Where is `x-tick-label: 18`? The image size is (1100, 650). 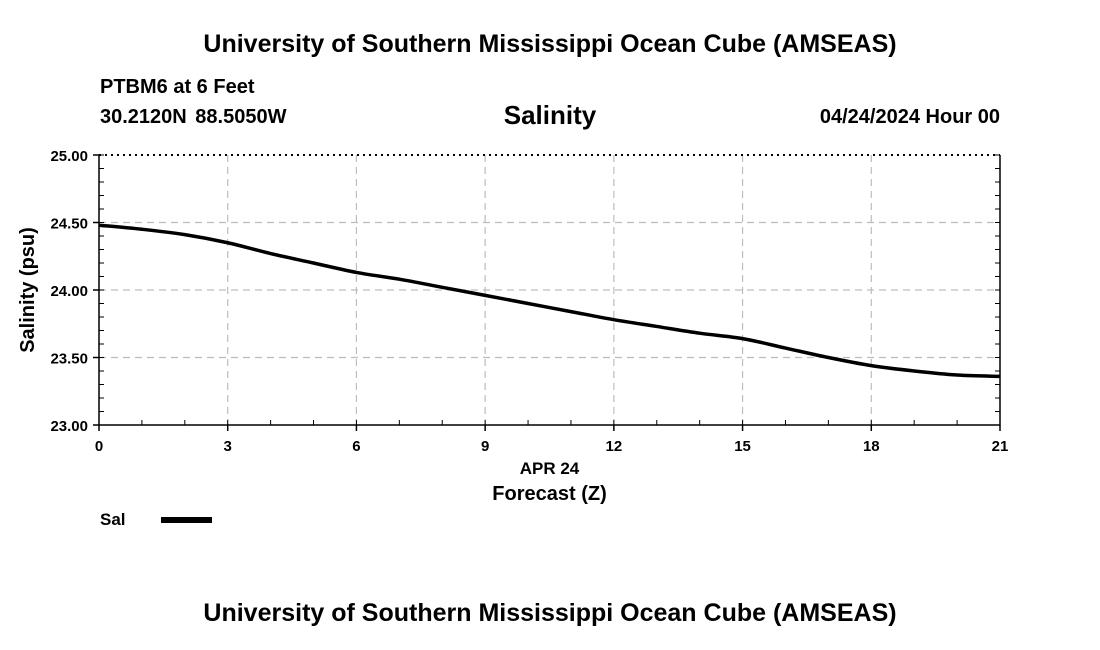
x-tick-label: 18 is located at coordinates (871, 446).